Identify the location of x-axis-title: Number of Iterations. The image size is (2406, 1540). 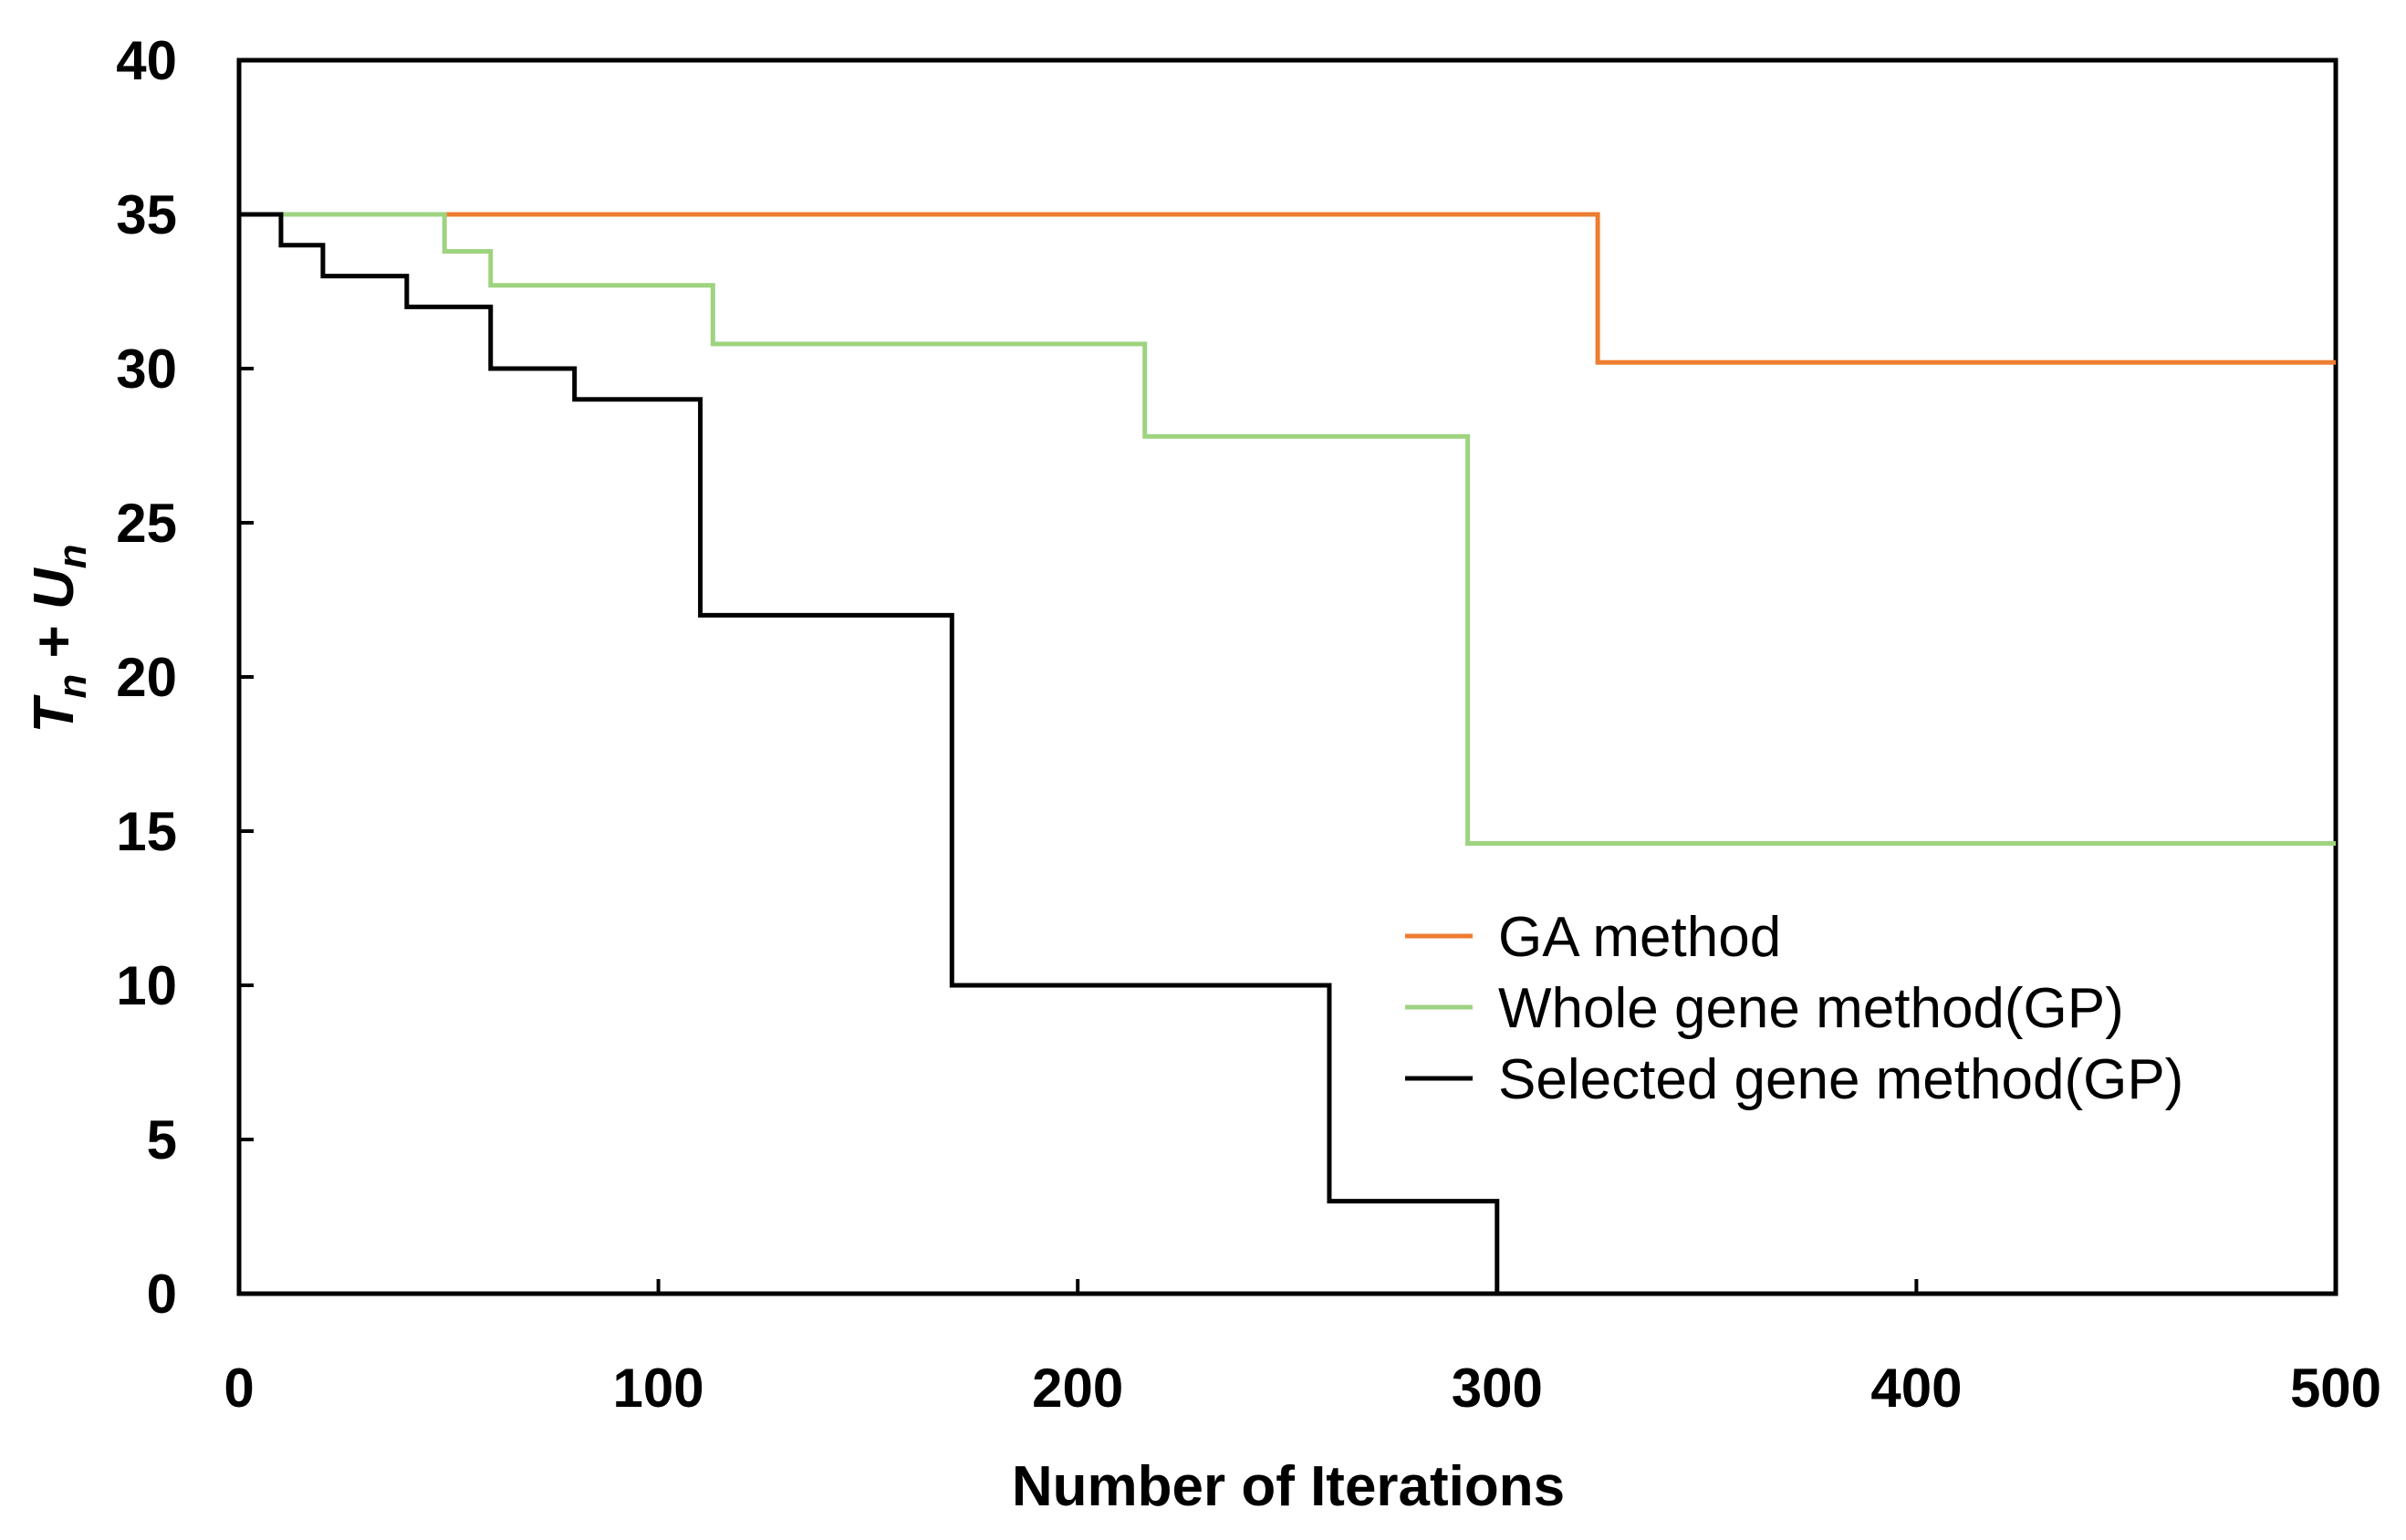
(1288, 1486).